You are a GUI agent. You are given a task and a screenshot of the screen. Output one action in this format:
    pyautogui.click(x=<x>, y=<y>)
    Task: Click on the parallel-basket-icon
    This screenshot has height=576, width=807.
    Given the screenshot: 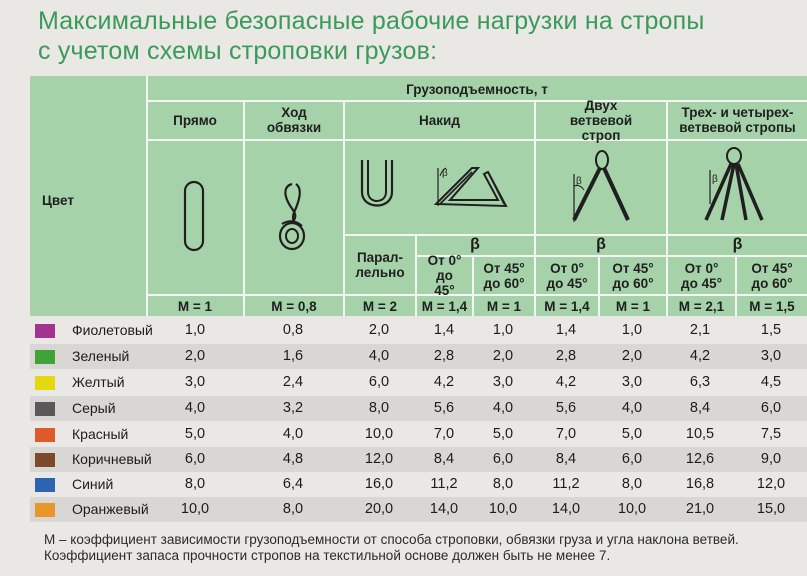 What is the action you would take?
    pyautogui.click(x=377, y=183)
    